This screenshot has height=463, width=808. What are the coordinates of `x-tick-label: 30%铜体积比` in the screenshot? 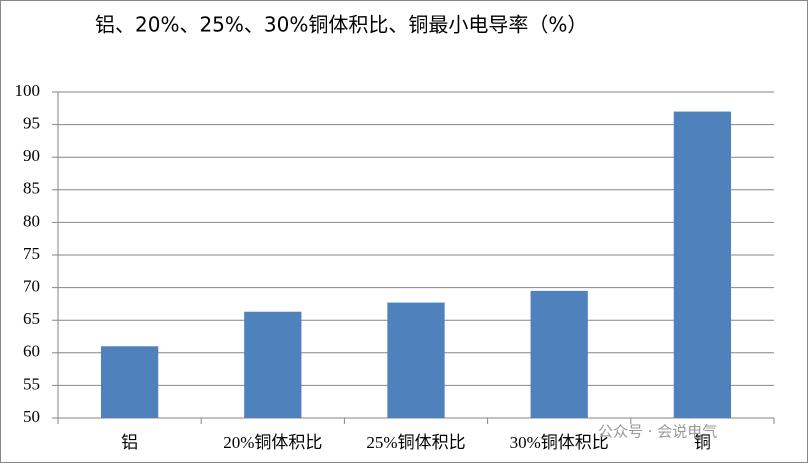 It's located at (559, 442).